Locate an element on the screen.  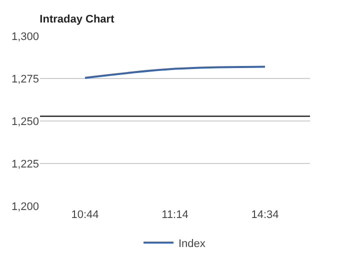
x-tick-label: 14:34 is located at coordinates (265, 215).